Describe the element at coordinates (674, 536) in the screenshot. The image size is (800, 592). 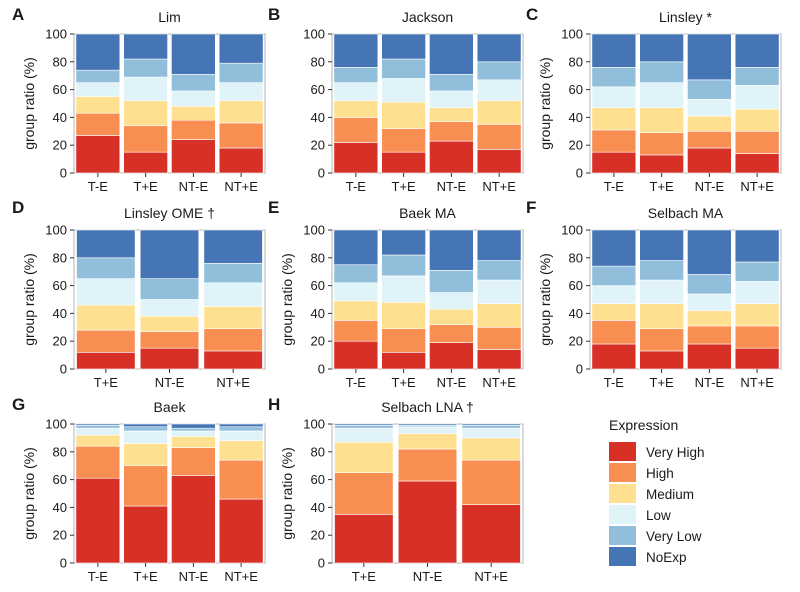
I see `legend-label: Very Low` at that location.